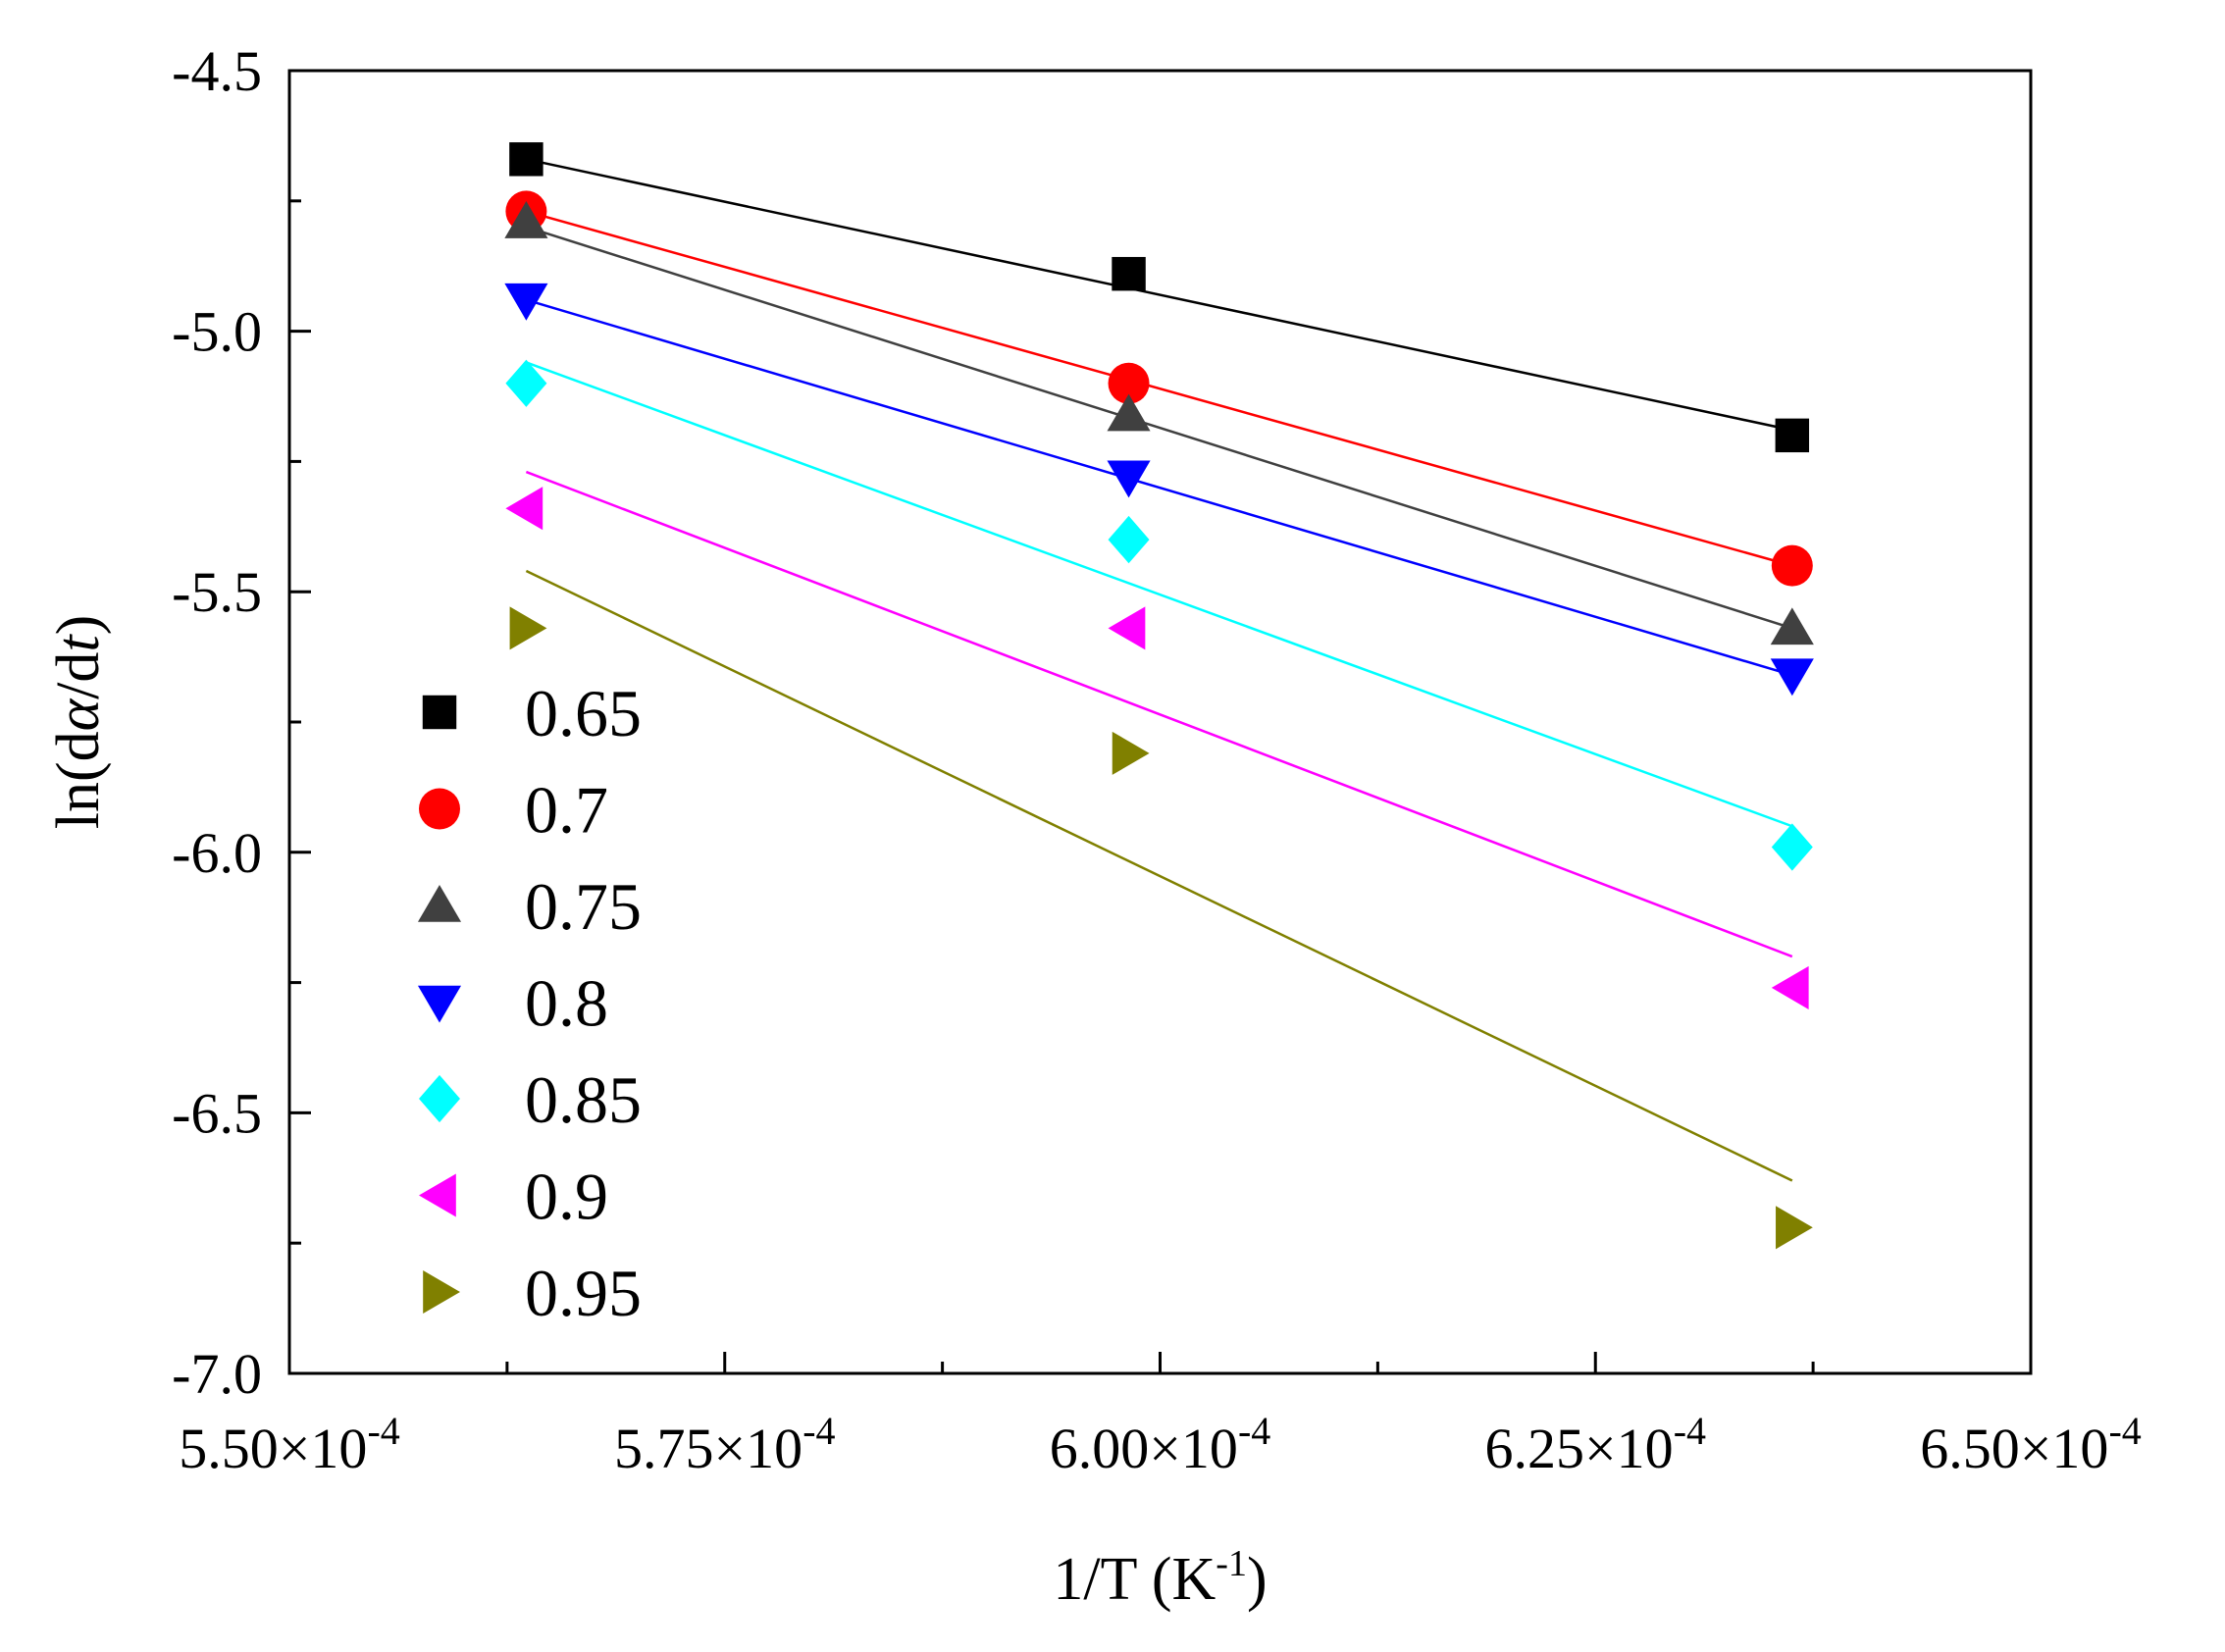  I want to click on y-axis-title: ln(dα/dt), so click(78, 723).